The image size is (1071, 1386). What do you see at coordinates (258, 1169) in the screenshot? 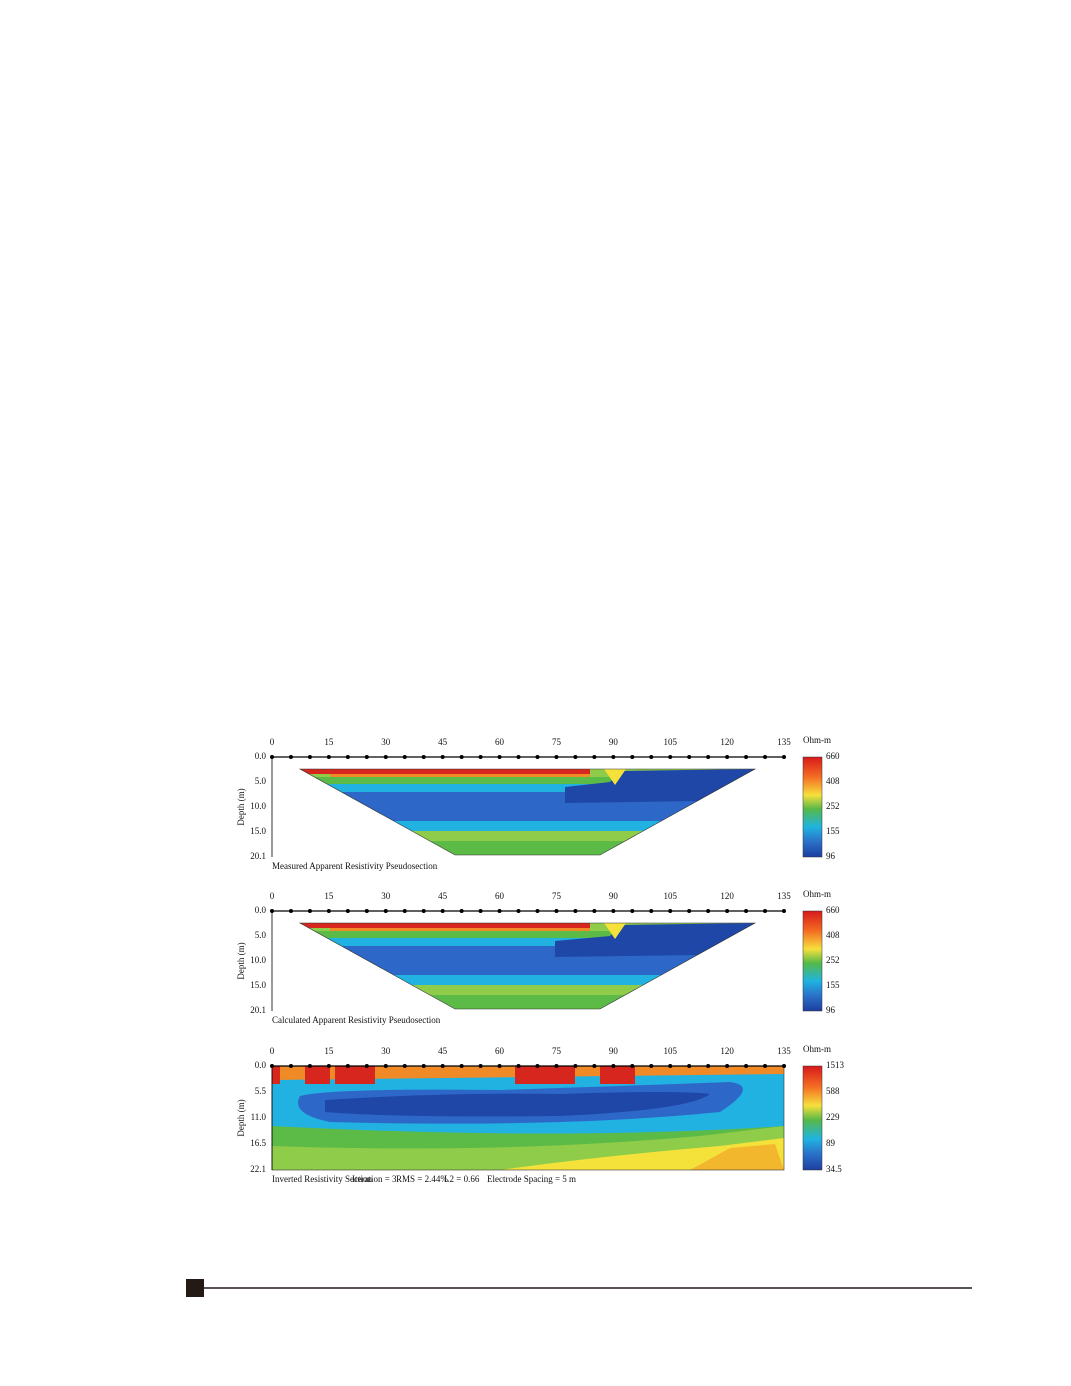
I see `depth-tick-label: 22.1` at bounding box center [258, 1169].